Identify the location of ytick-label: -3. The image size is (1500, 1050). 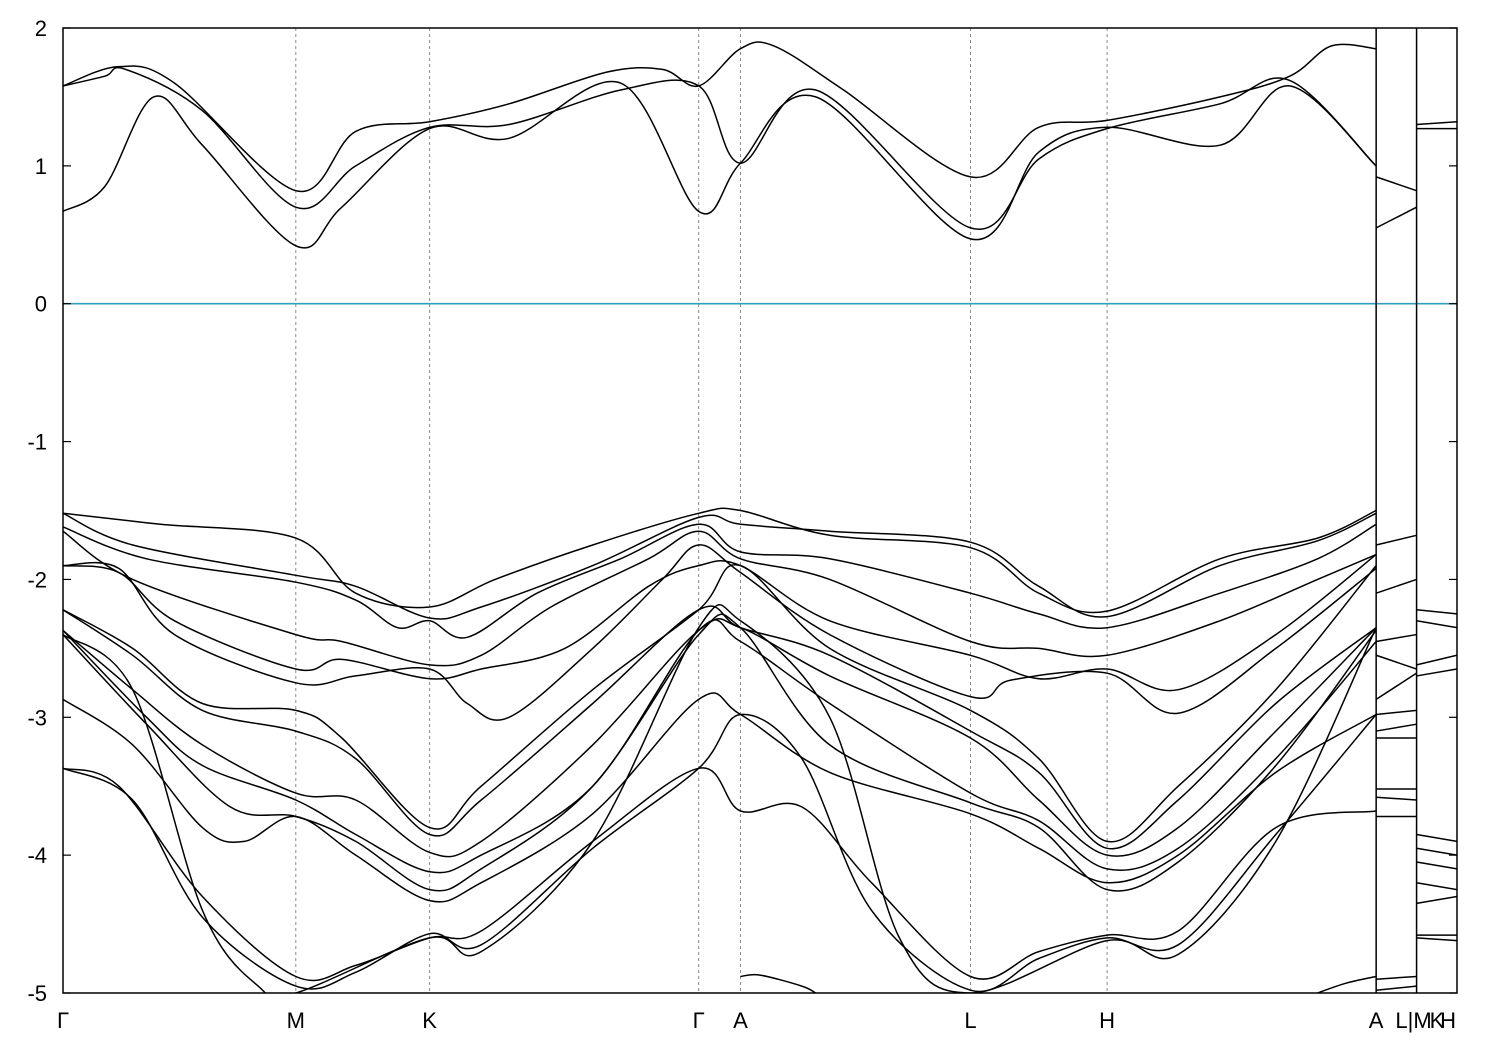
(37, 717).